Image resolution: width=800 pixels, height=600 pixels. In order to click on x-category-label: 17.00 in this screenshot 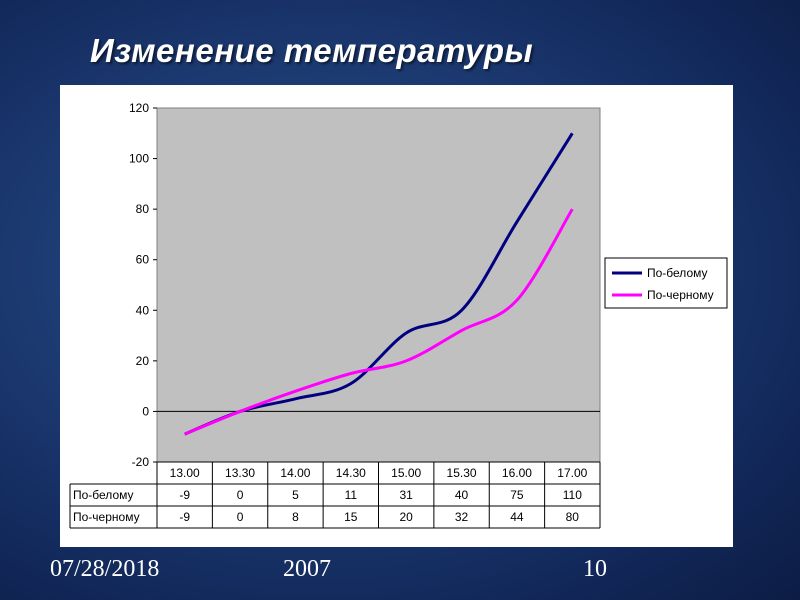, I will do `click(572, 473)`.